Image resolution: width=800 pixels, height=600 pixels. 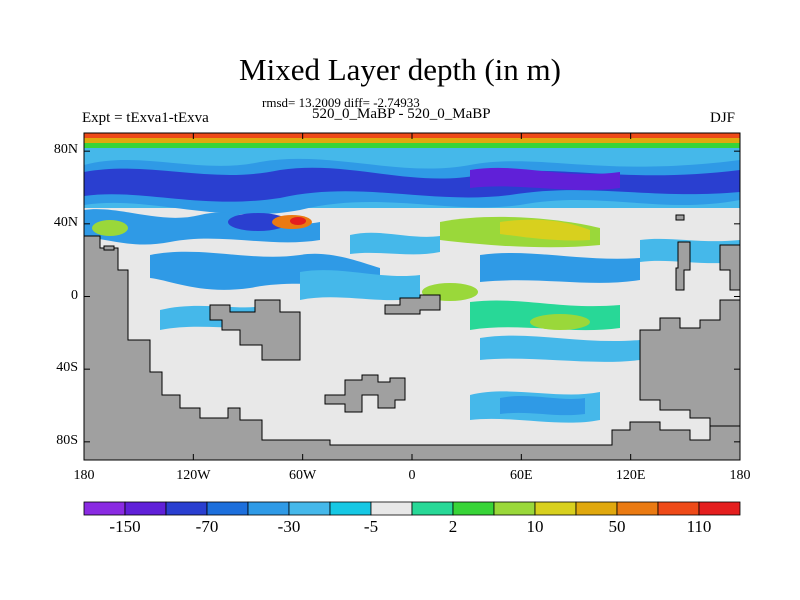 I want to click on far-east-coast, so click(x=729, y=267).